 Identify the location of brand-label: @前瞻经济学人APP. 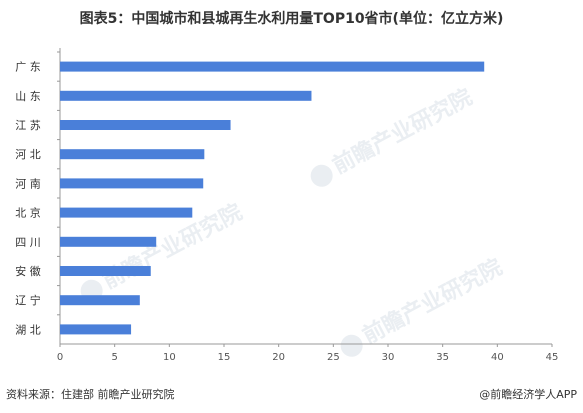
(528, 394).